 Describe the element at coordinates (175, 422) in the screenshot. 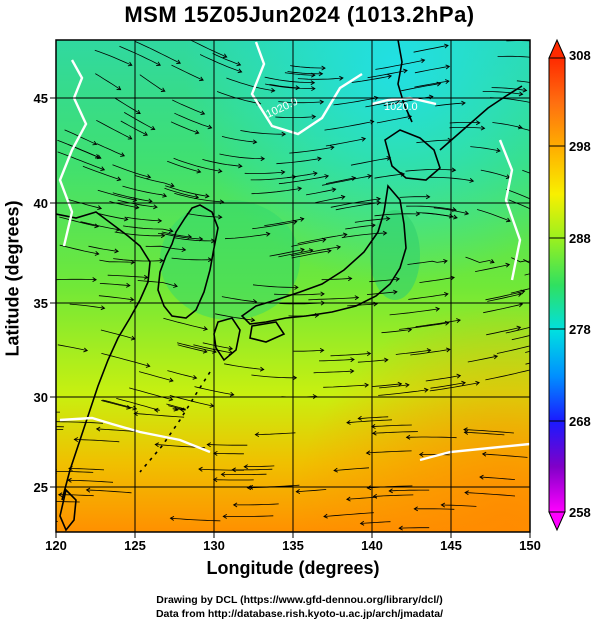

I see `ryukyu-islands` at that location.